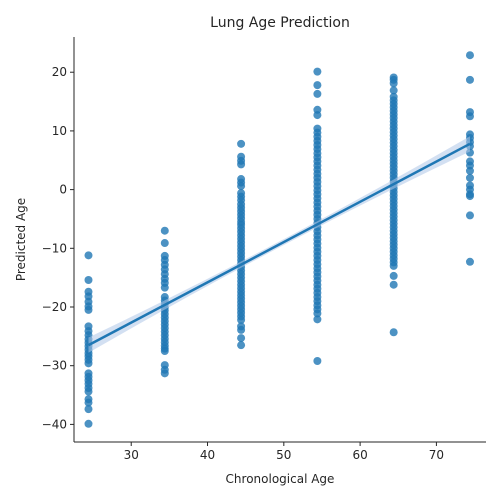 The image size is (500, 500). What do you see at coordinates (63, 190) in the screenshot?
I see `y-tick-label: 0` at bounding box center [63, 190].